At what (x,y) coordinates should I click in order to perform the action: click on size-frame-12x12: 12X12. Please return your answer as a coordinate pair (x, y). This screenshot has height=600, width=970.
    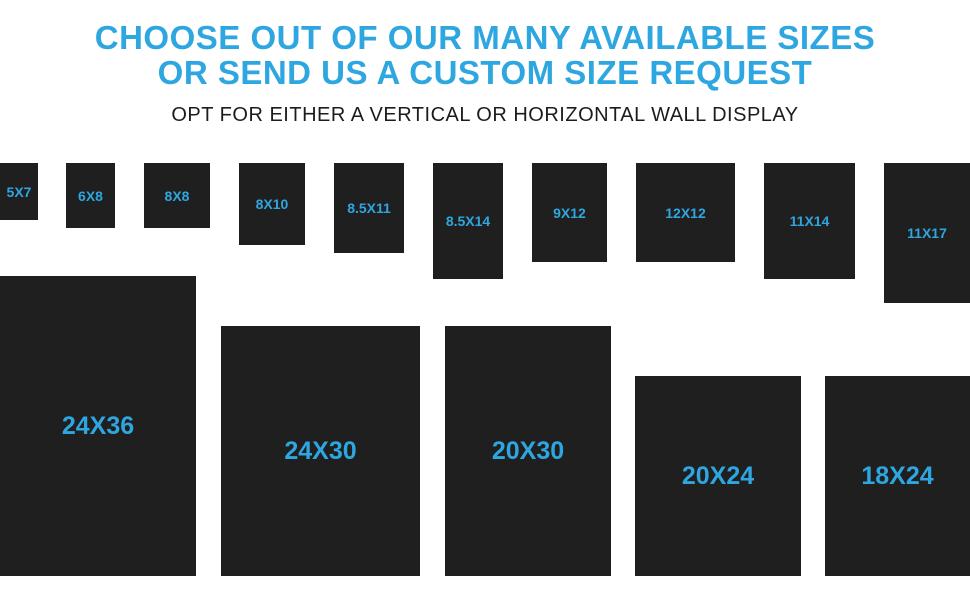
    Looking at the image, I should click on (685, 212).